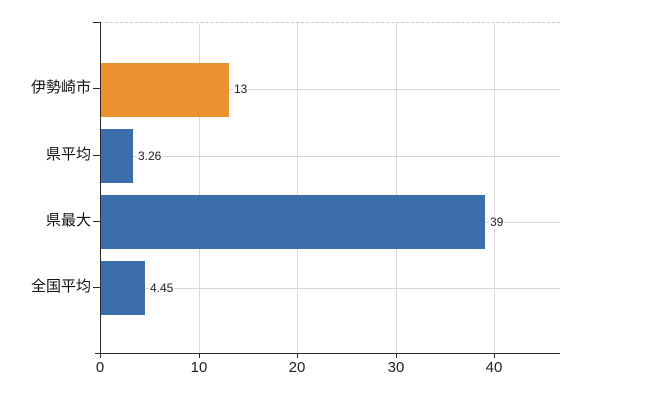 This screenshot has height=400, width=650. I want to click on x-tick-label: 0, so click(100, 367).